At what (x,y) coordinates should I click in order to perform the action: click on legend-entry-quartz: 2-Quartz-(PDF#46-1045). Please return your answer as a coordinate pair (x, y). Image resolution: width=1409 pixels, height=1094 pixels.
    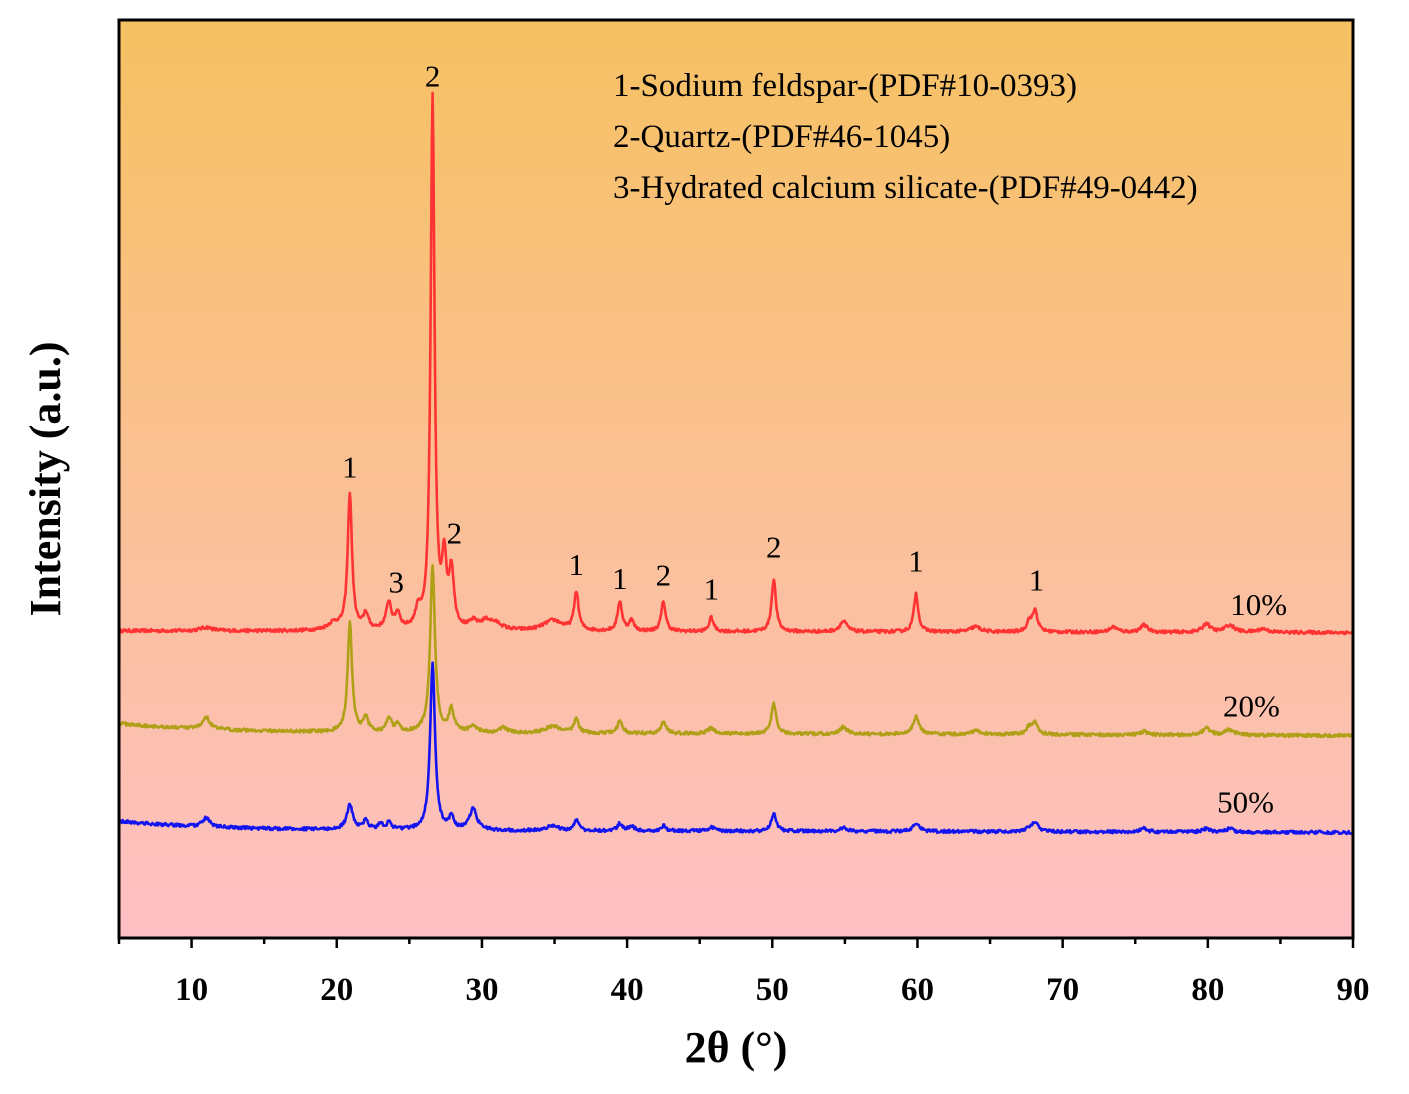
    Looking at the image, I should click on (781, 137).